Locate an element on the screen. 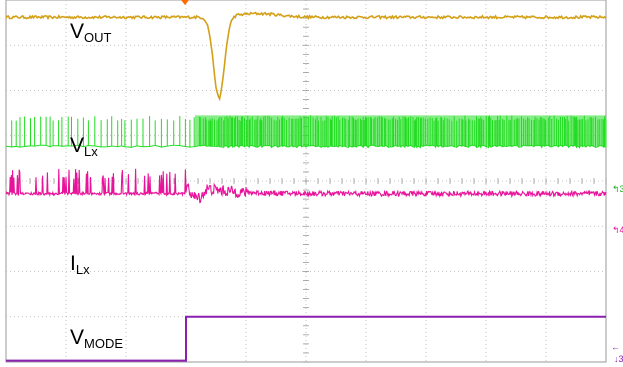  vlx-label-sub: Lx is located at coordinates (91, 151).